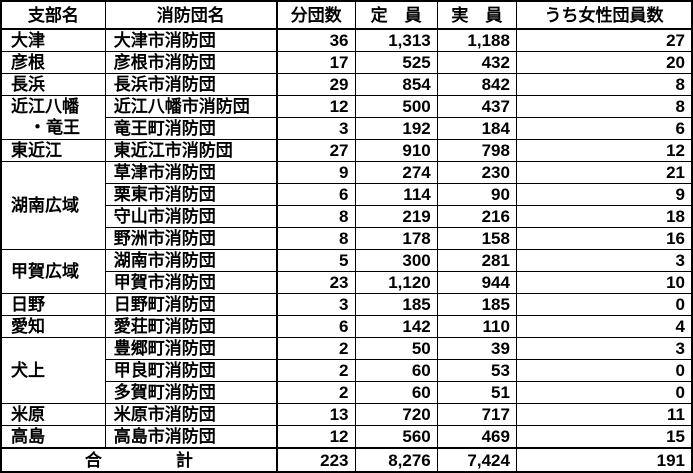 This screenshot has width=693, height=473. Describe the element at coordinates (346, 150) in the screenshot. I see `table-row: 東近江 東近江市消防団 27 910 798 12` at that location.